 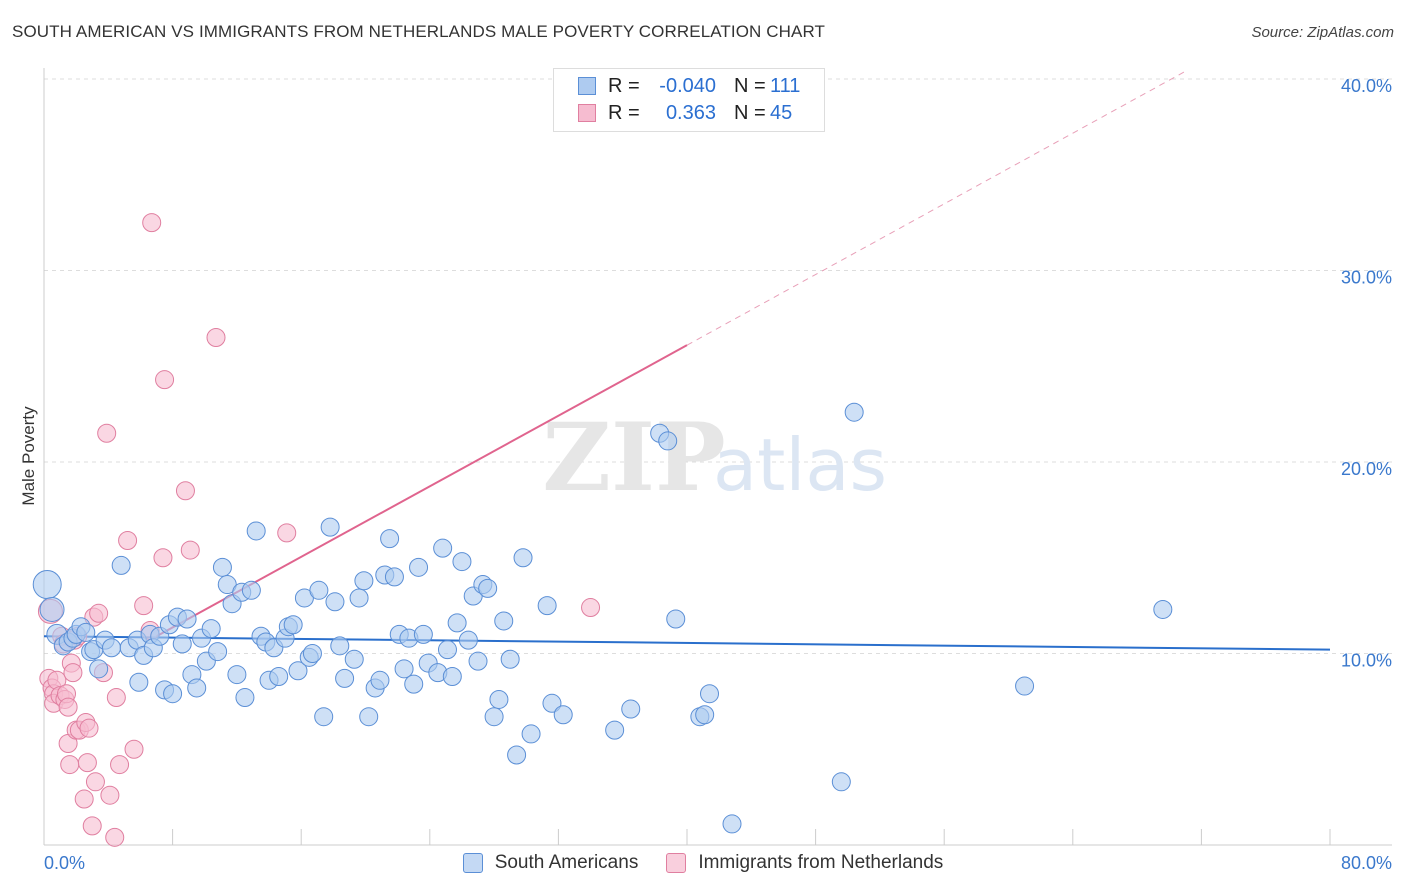 I want to click on watermark: ZIP atlas, so click(x=714, y=458).